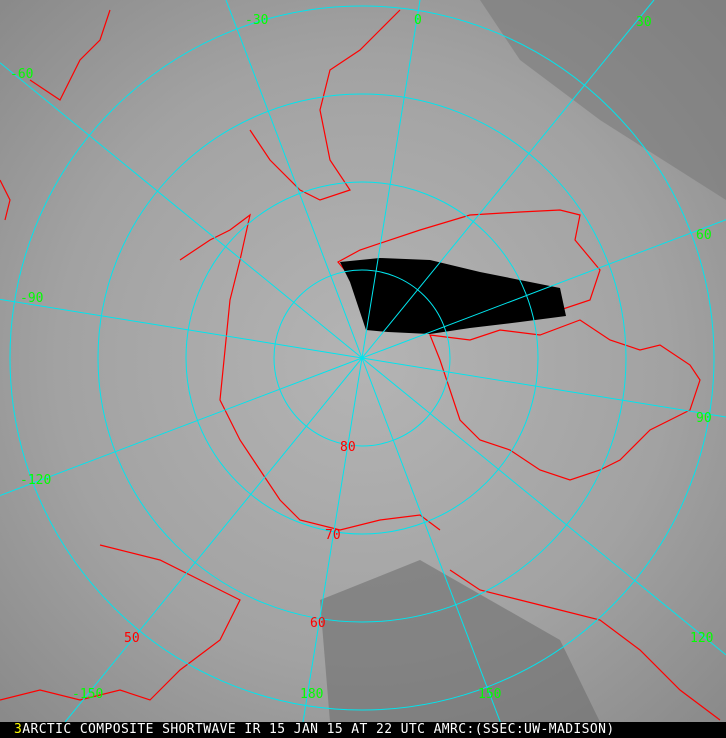 The image size is (726, 738). I want to click on pacific-dark-region, so click(460, 641).